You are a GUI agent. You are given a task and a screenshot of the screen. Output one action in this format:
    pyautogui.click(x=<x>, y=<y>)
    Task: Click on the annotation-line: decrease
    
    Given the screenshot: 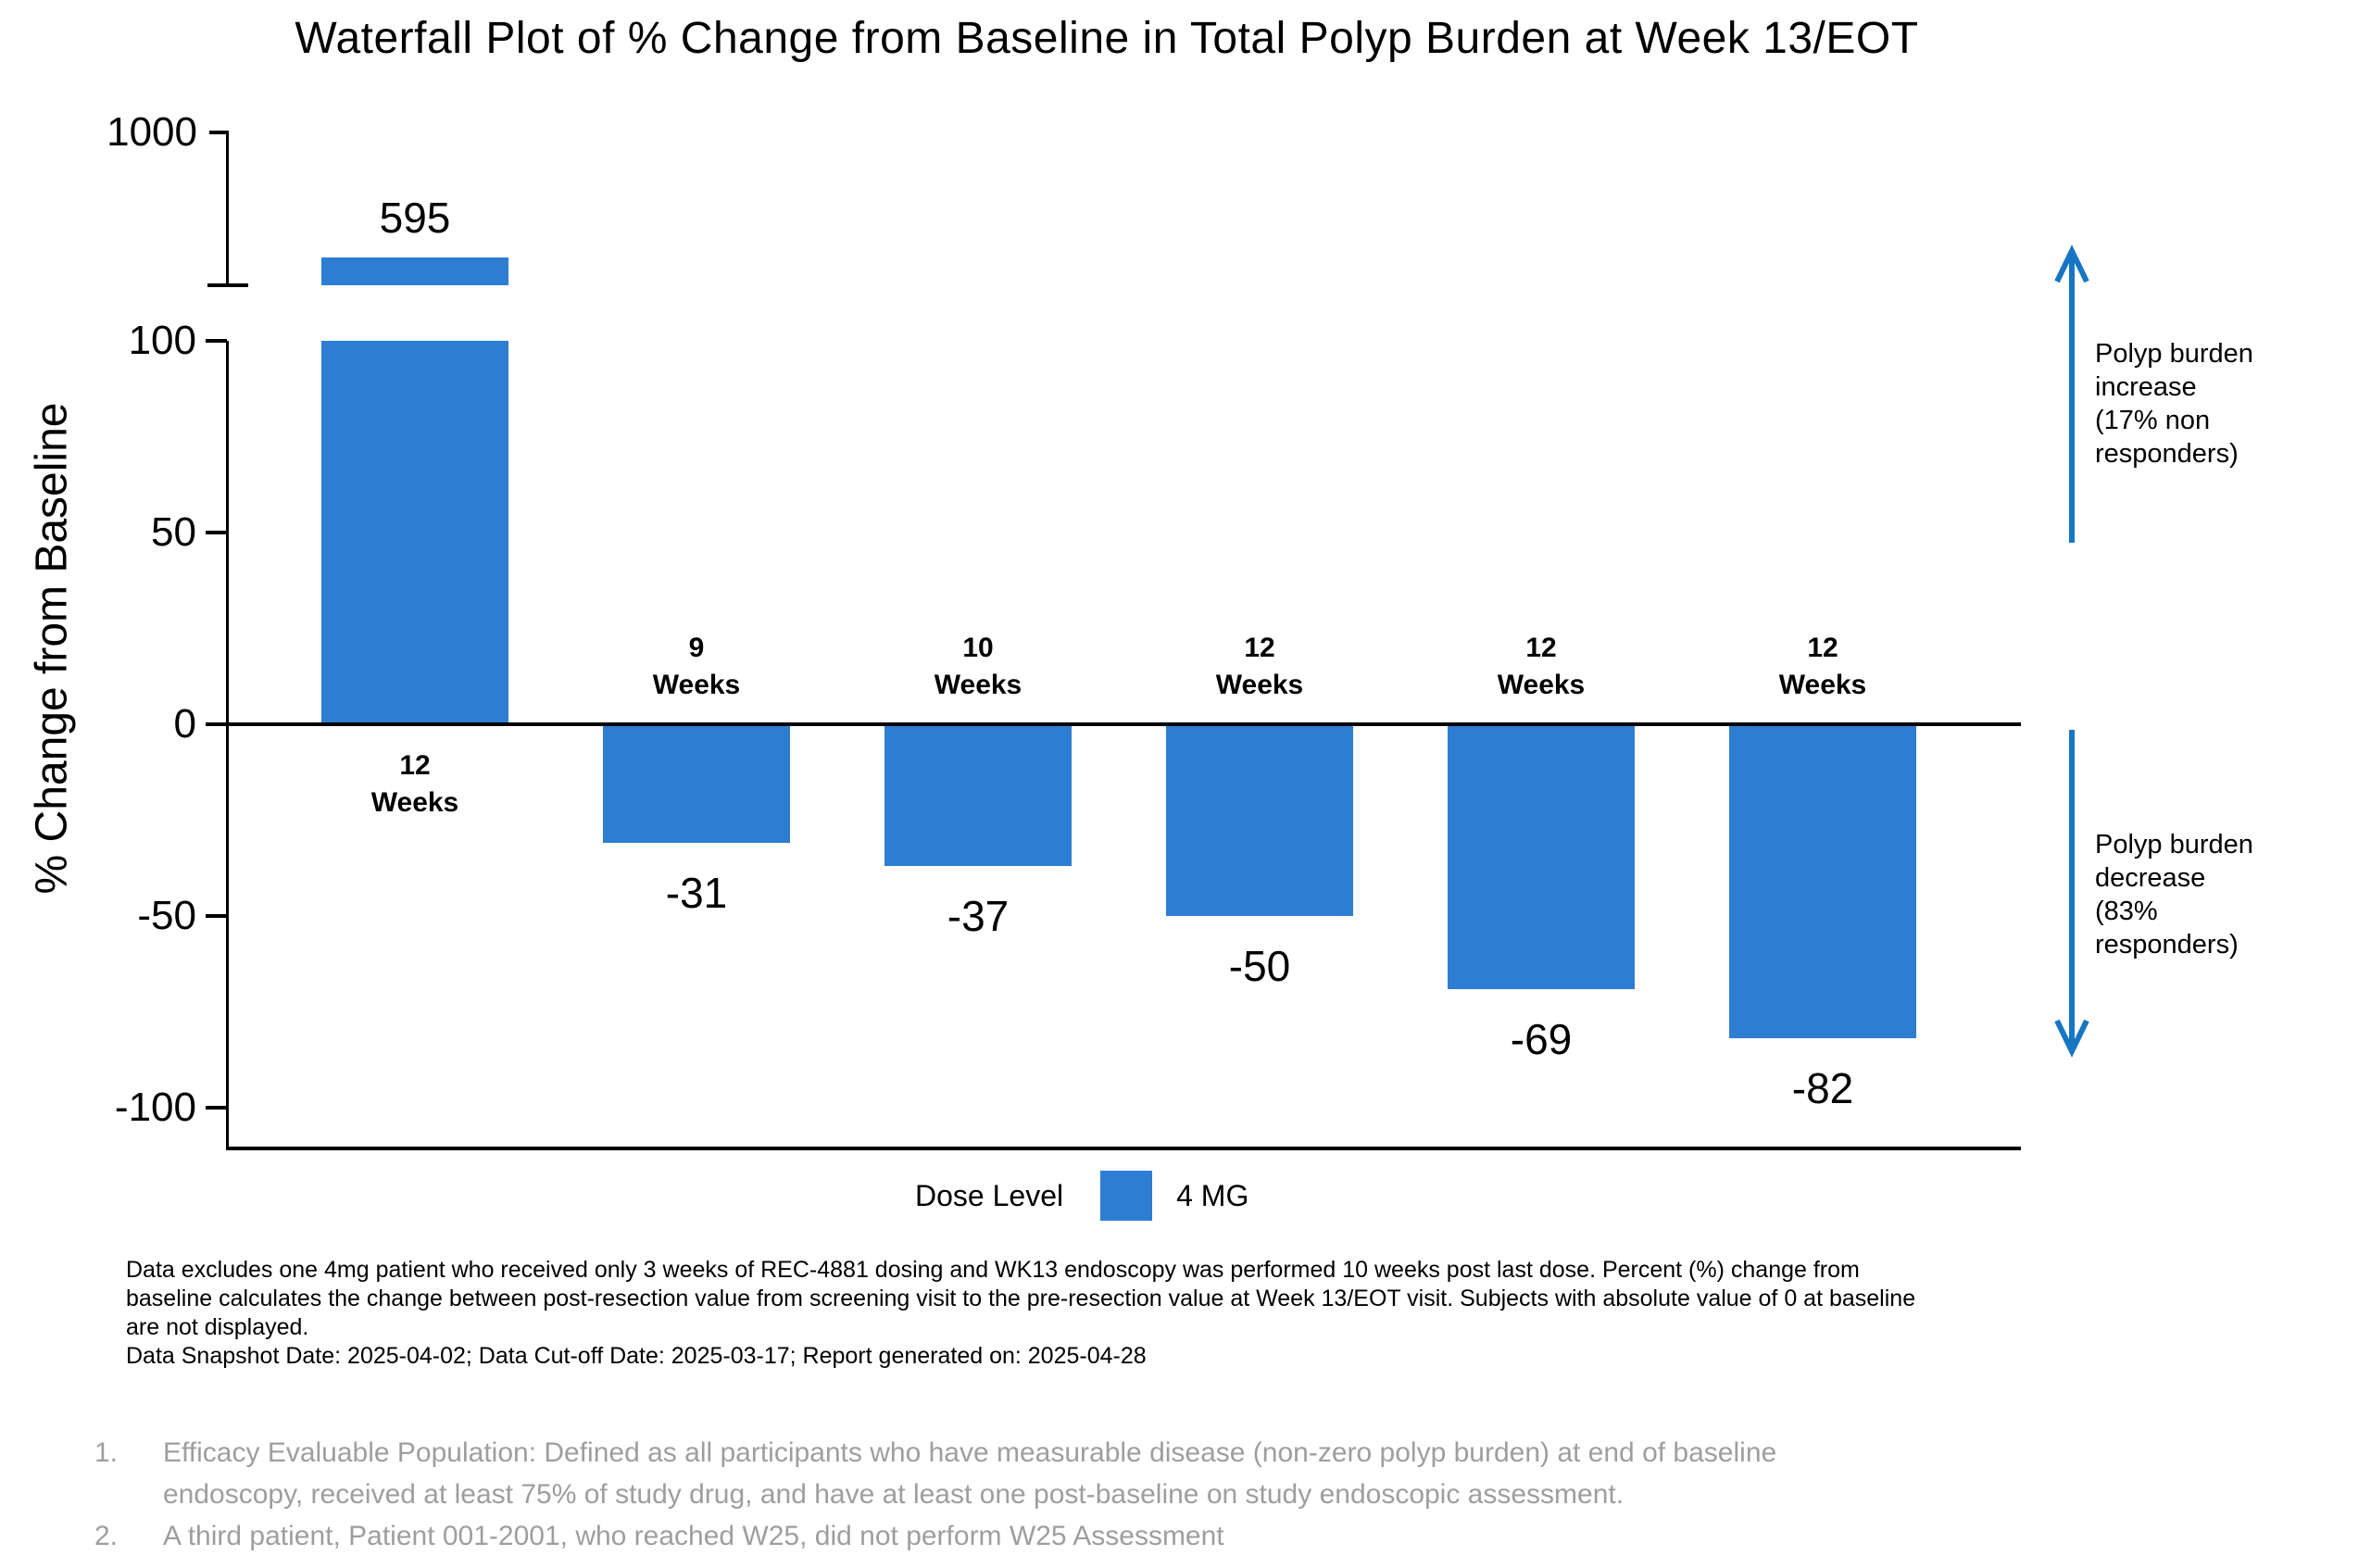 What is the action you would take?
    pyautogui.click(x=2150, y=878)
    